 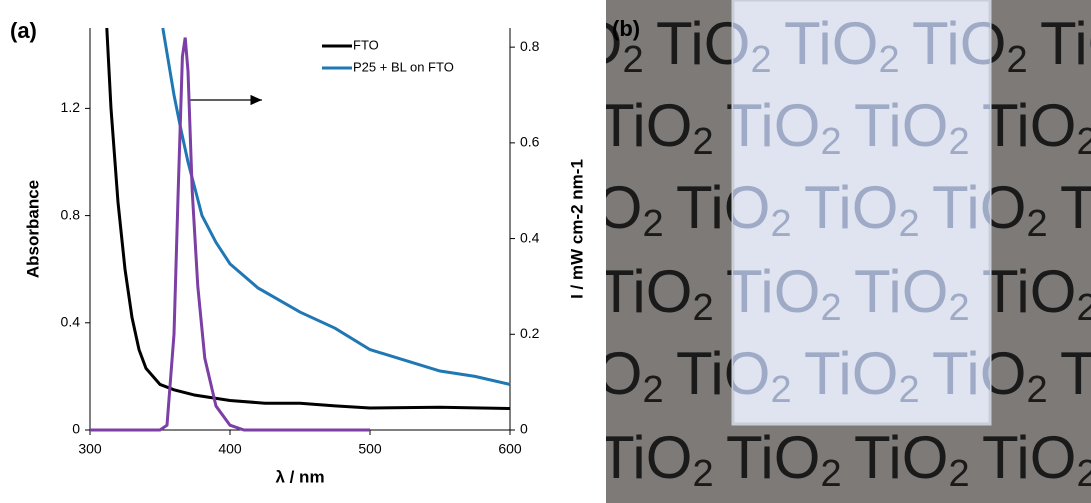 I want to click on y-tick-label: 0, so click(x=76, y=429).